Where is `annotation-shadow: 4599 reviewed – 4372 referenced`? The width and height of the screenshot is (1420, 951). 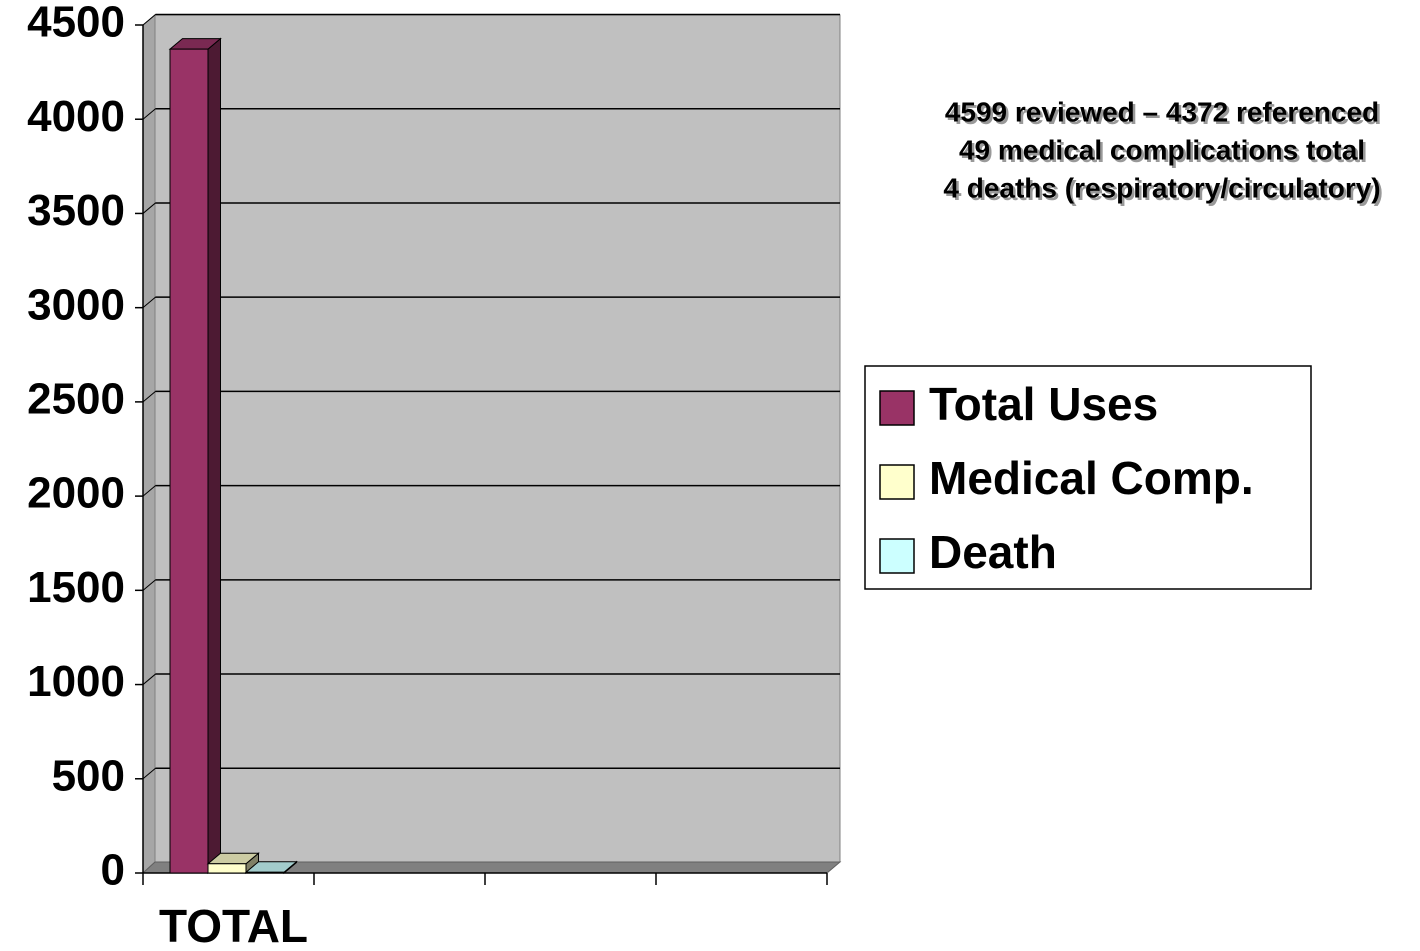 annotation-shadow: 4599 reviewed – 4372 referenced is located at coordinates (1164, 114).